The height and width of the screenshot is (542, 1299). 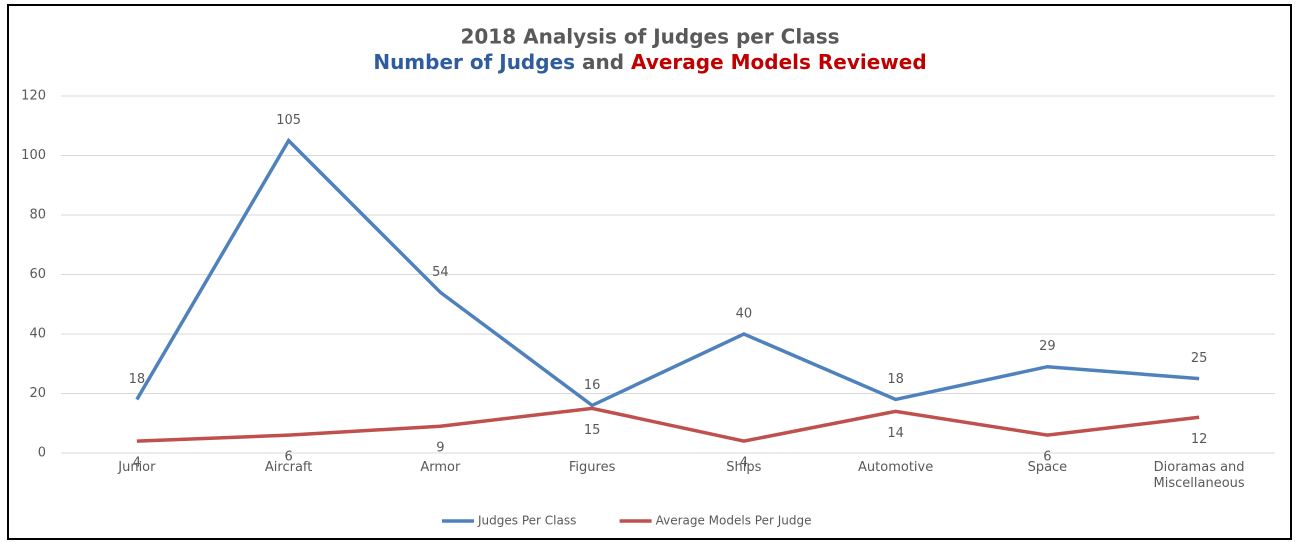 What do you see at coordinates (895, 433) in the screenshot?
I see `data-label: 14` at bounding box center [895, 433].